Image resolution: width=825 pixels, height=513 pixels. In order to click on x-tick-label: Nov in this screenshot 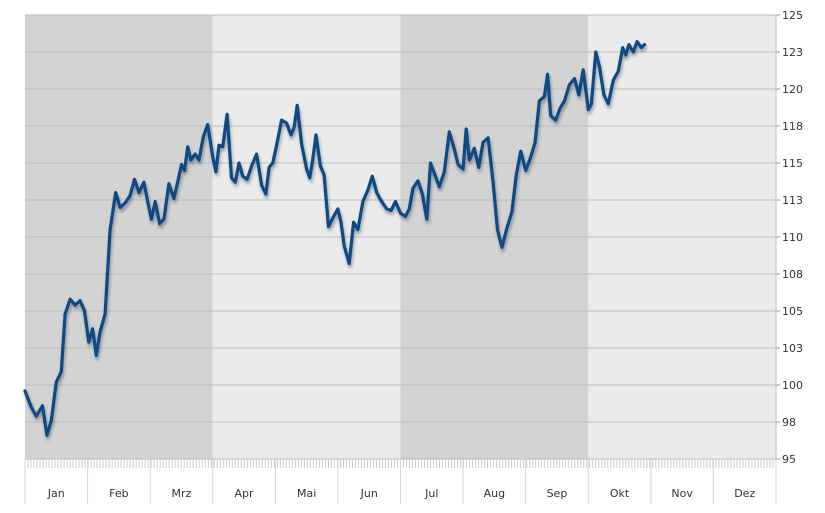, I will do `click(682, 493)`.